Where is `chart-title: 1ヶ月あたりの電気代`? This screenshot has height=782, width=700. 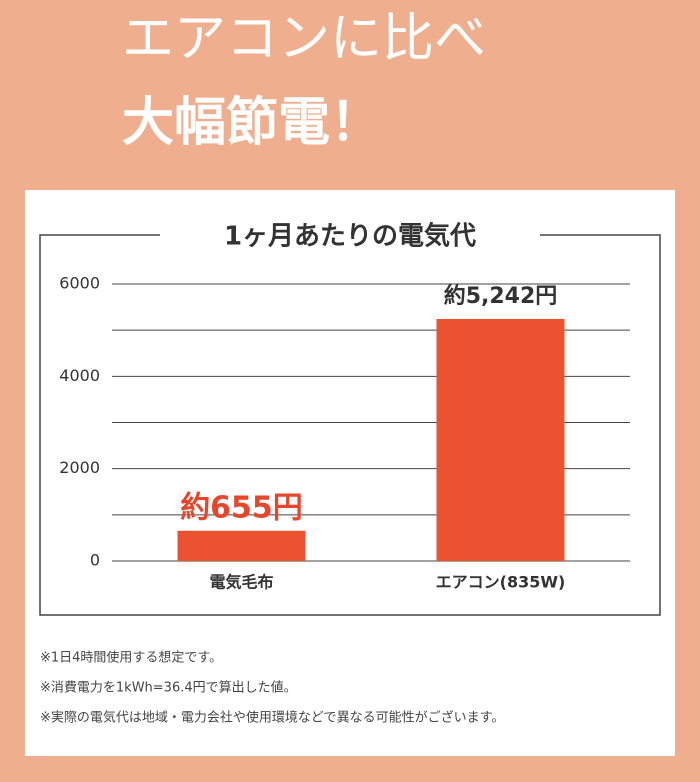 chart-title: 1ヶ月あたりの電気代 is located at coordinates (350, 236).